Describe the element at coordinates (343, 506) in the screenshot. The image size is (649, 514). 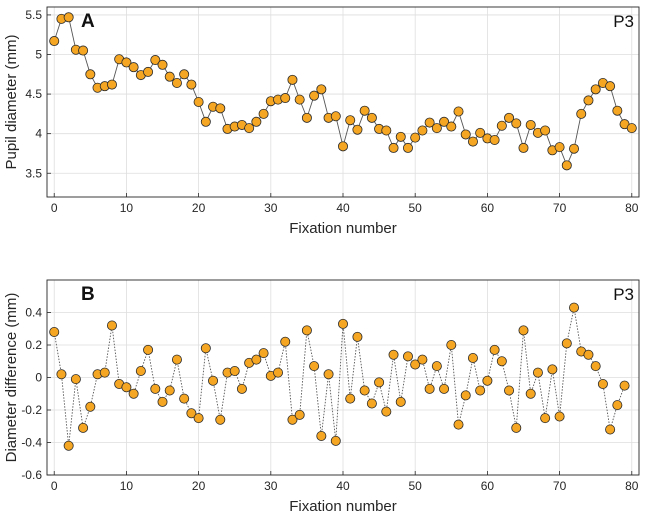
I see `panel-b-x-axis-label: Fixation number` at that location.